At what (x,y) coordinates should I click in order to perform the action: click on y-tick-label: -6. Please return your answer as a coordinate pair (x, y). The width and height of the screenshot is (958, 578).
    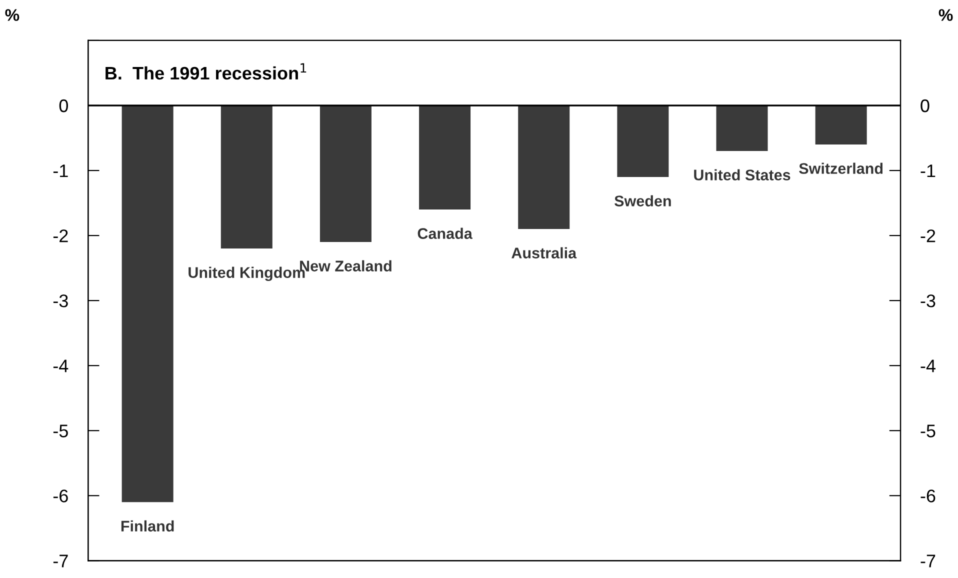
    Looking at the image, I should click on (60, 496).